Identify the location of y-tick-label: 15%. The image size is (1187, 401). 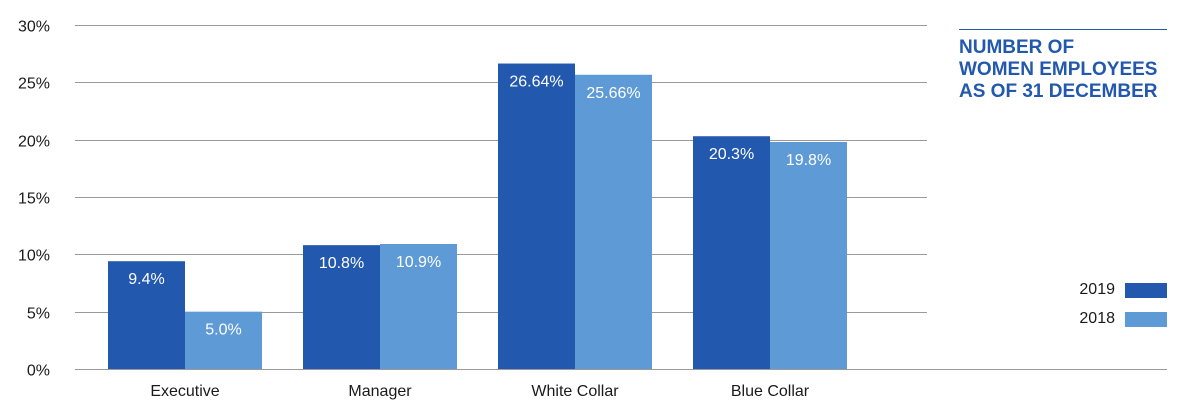
(34, 199).